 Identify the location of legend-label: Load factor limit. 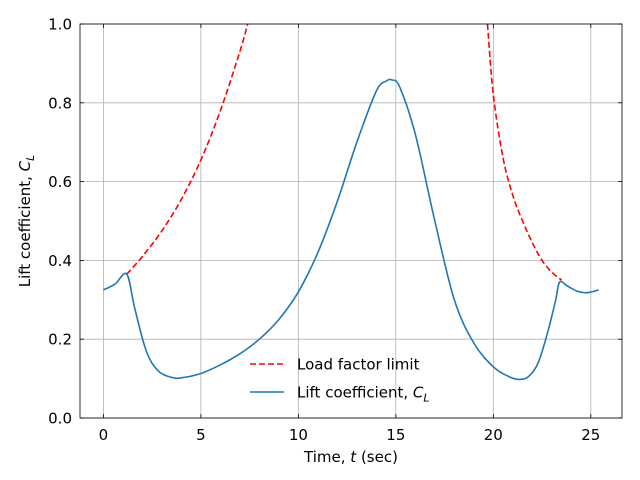
(358, 365).